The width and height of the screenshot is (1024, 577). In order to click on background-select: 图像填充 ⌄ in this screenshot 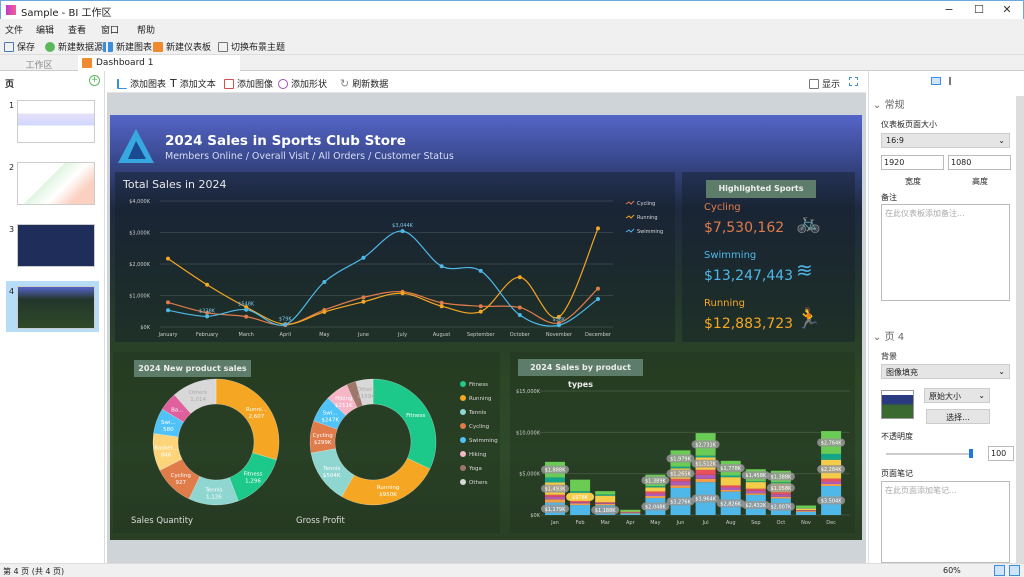, I will do `click(945, 371)`.